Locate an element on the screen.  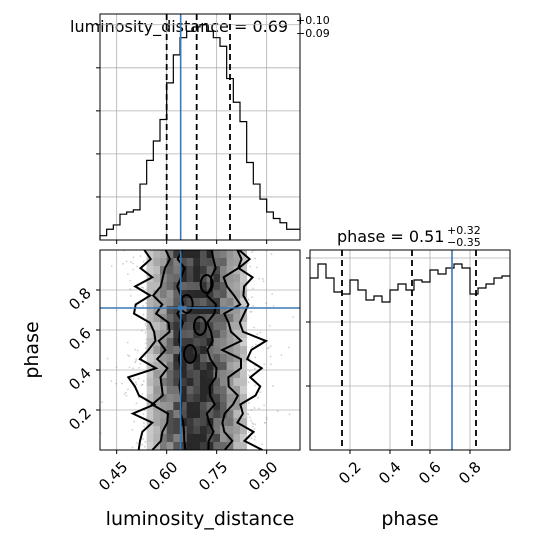
contour-island is located at coordinates (200, 326).